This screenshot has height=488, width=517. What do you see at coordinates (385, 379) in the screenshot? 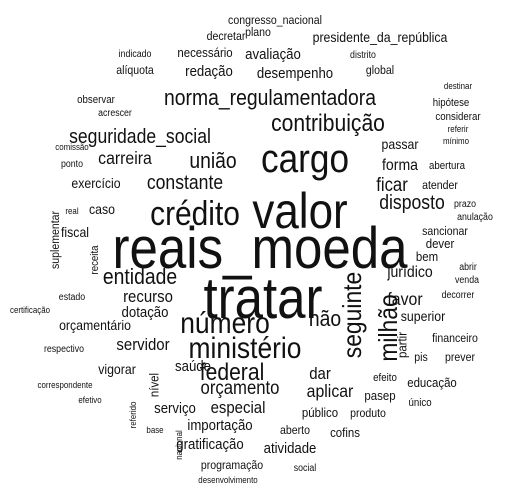
I see `word: efeito` at bounding box center [385, 379].